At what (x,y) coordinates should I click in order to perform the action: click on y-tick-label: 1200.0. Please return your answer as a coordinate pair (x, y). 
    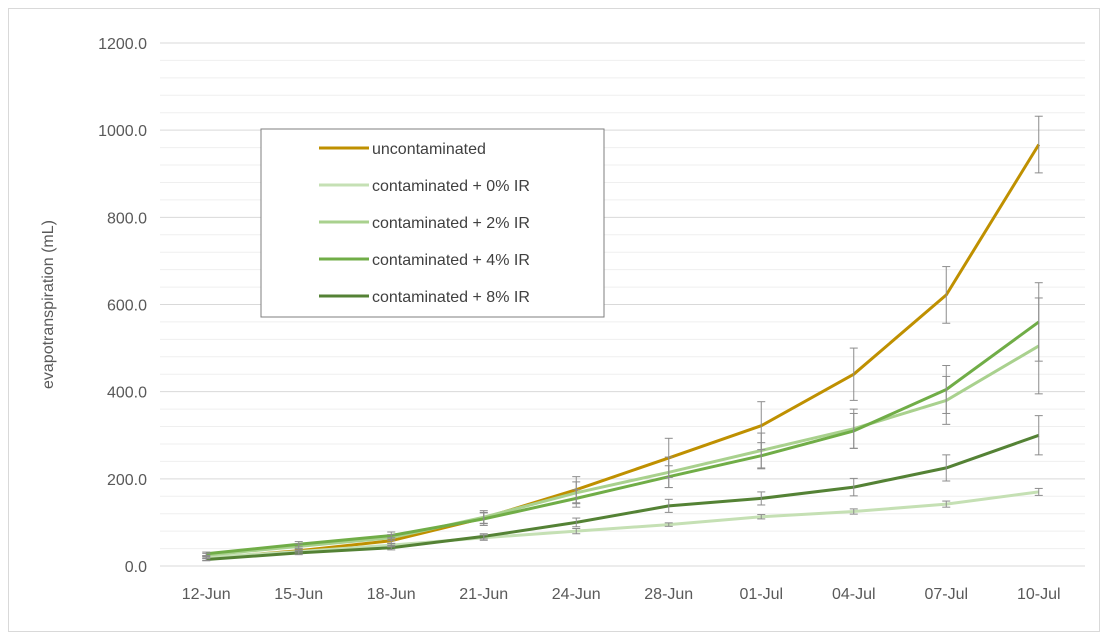
    Looking at the image, I should click on (122, 44).